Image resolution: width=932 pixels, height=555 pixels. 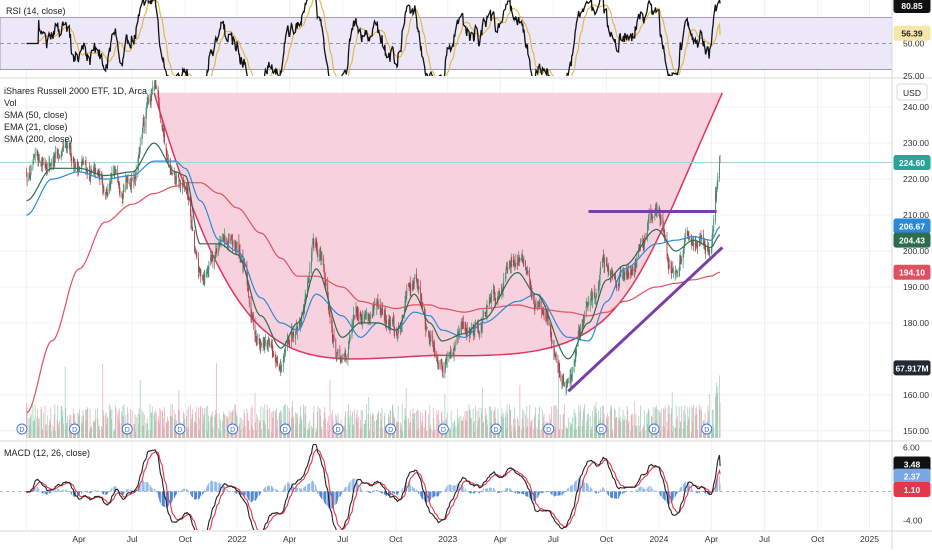 I want to click on sma200-badge-text: 194.10, so click(x=912, y=273).